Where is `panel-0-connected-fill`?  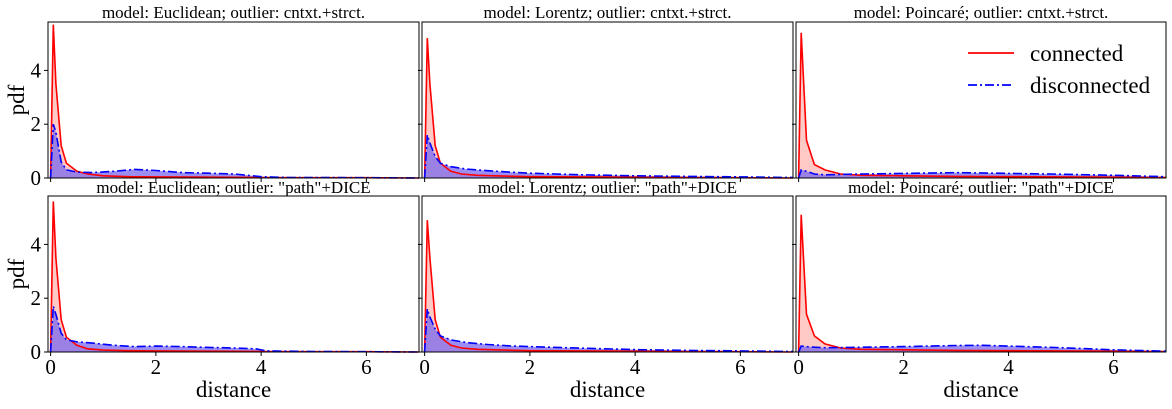 panel-0-connected-fill is located at coordinates (234, 101).